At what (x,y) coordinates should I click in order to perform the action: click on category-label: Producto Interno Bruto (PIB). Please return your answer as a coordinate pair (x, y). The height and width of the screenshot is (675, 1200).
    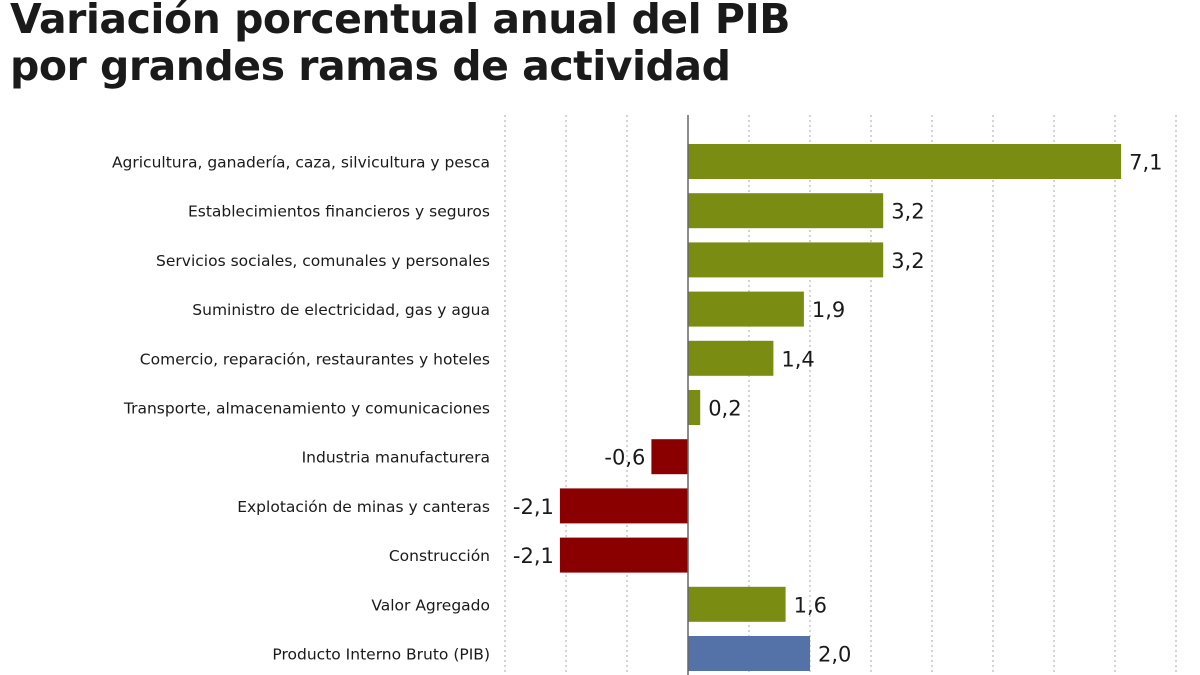
    Looking at the image, I should click on (381, 655).